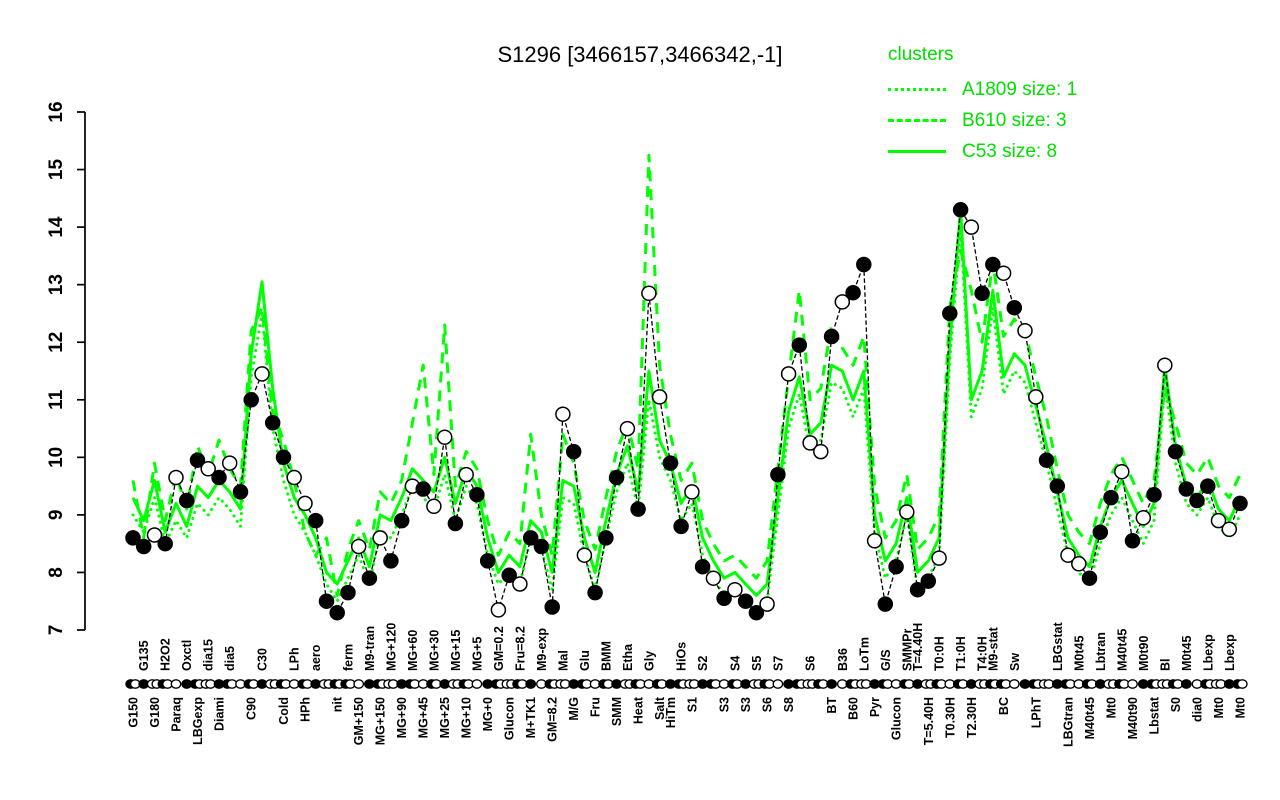 The image size is (1280, 800). Describe the element at coordinates (370, 648) in the screenshot. I see `svg-text: M9-tran` at that location.